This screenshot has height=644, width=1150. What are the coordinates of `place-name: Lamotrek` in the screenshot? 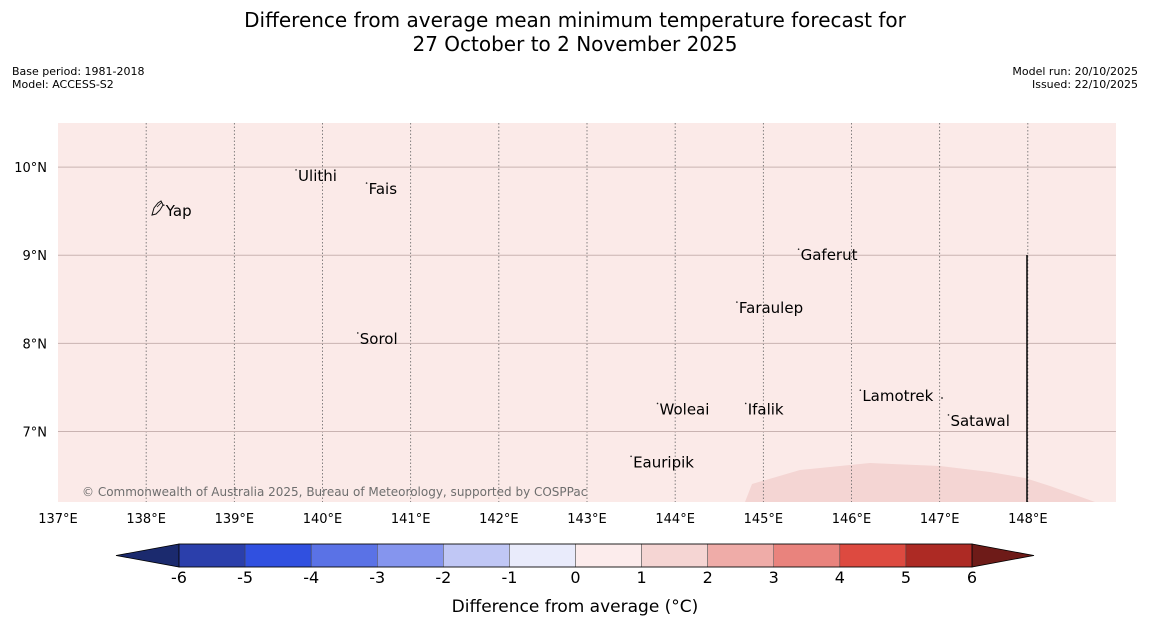 It's located at (897, 396).